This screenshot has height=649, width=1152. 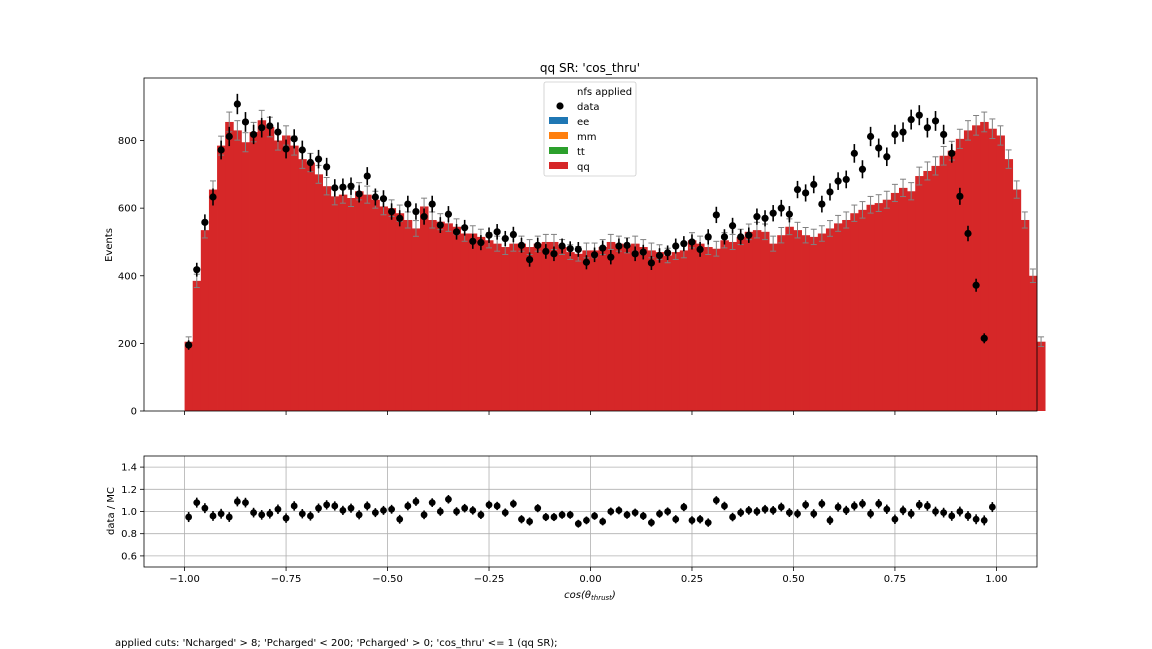 What do you see at coordinates (793, 579) in the screenshot?
I see `x-tick-label: 0.50` at bounding box center [793, 579].